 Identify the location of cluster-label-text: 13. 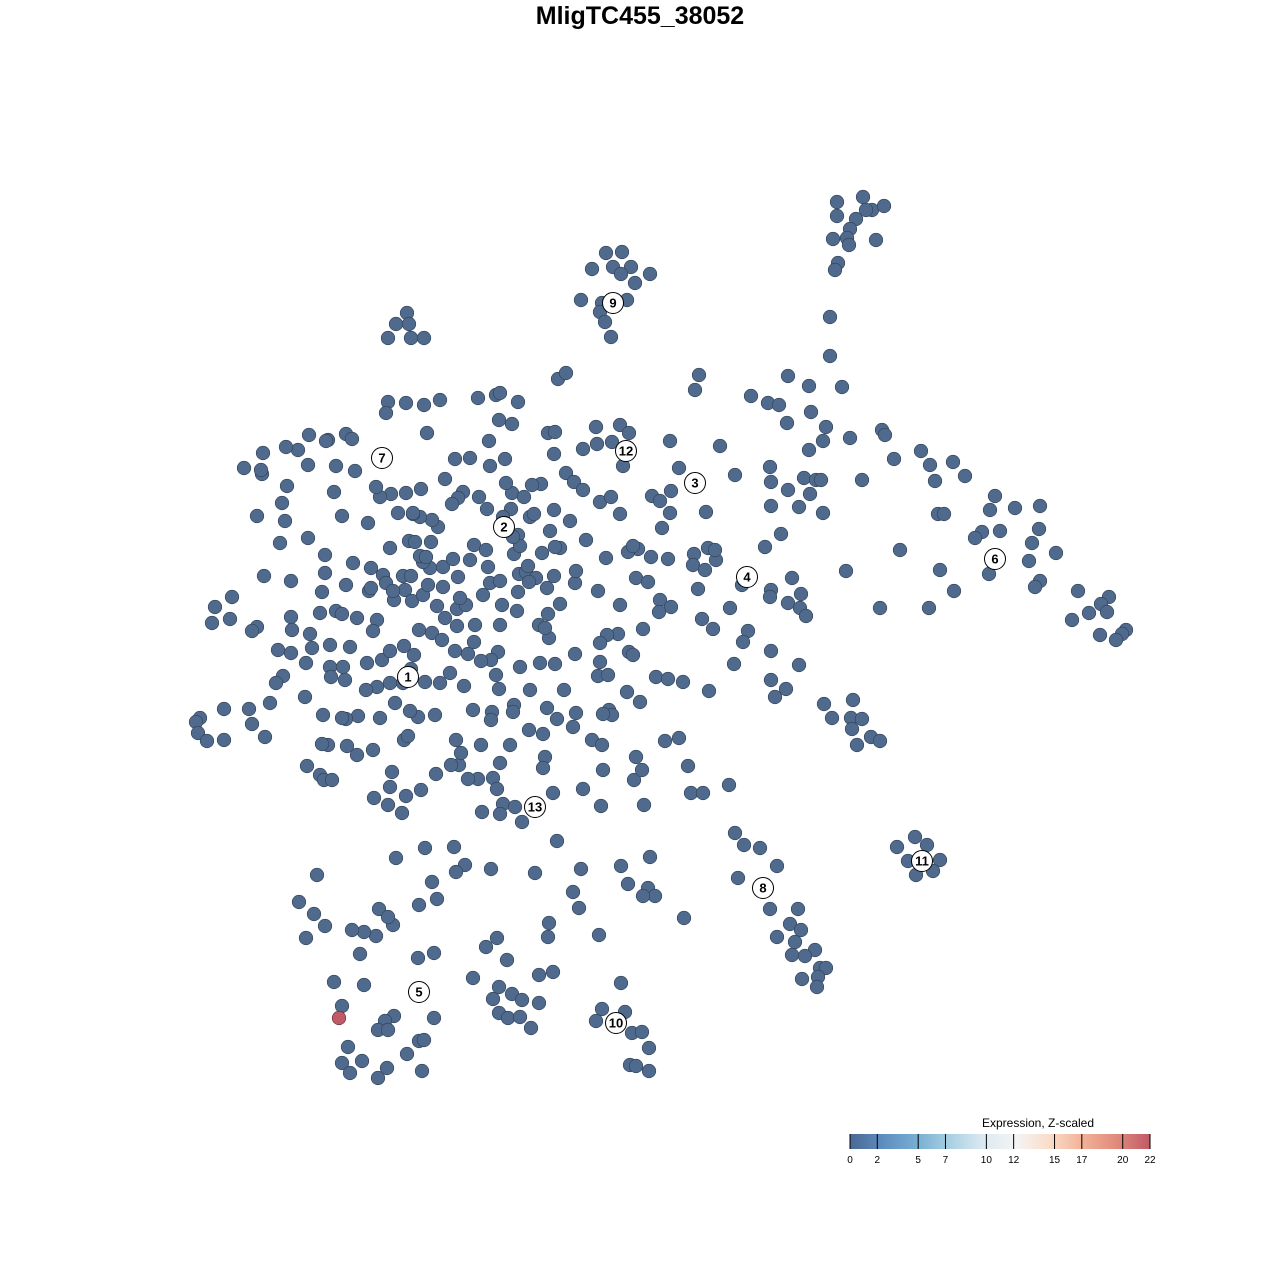
(535, 807).